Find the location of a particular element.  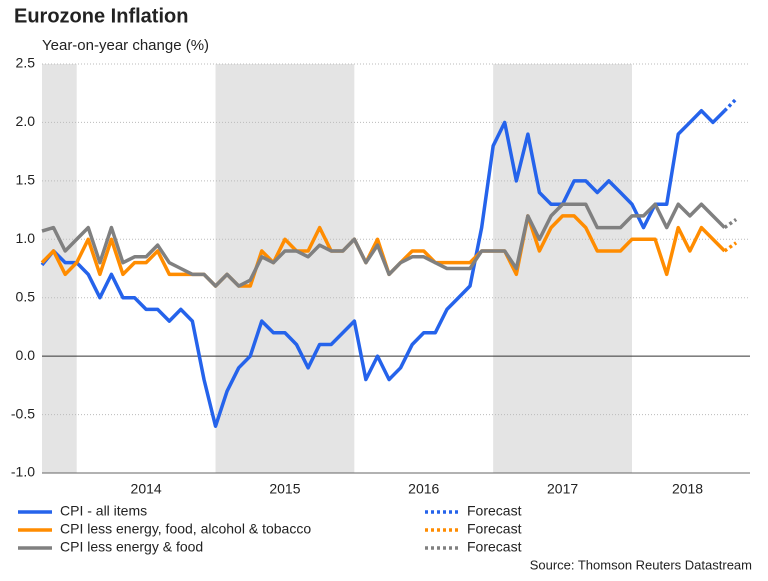

x-tick-label: 2015 is located at coordinates (284, 489).